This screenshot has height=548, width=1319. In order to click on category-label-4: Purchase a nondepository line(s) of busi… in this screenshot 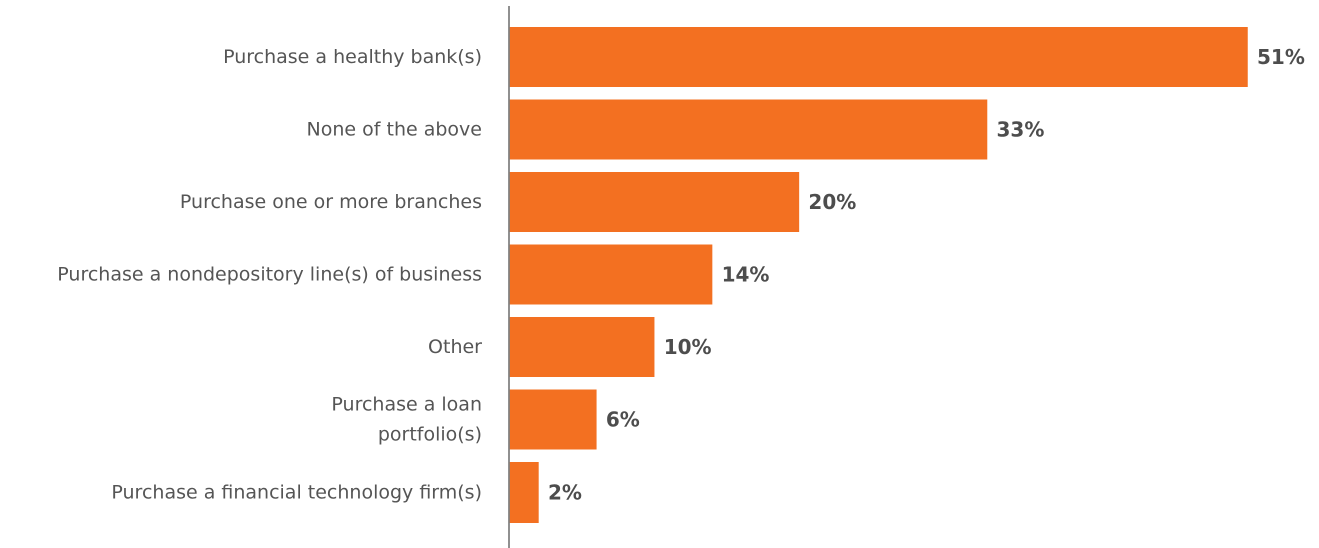, I will do `click(269, 275)`.